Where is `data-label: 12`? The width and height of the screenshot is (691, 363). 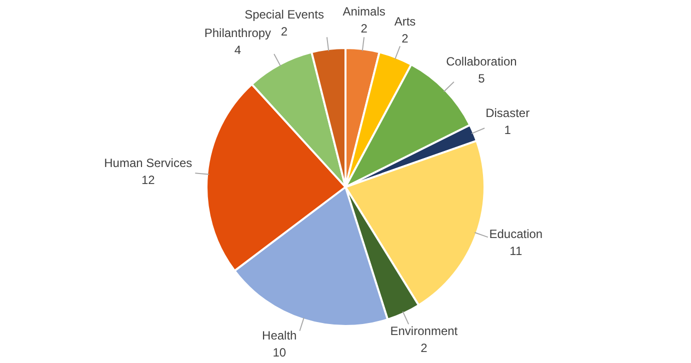 data-label: 12 is located at coordinates (148, 180).